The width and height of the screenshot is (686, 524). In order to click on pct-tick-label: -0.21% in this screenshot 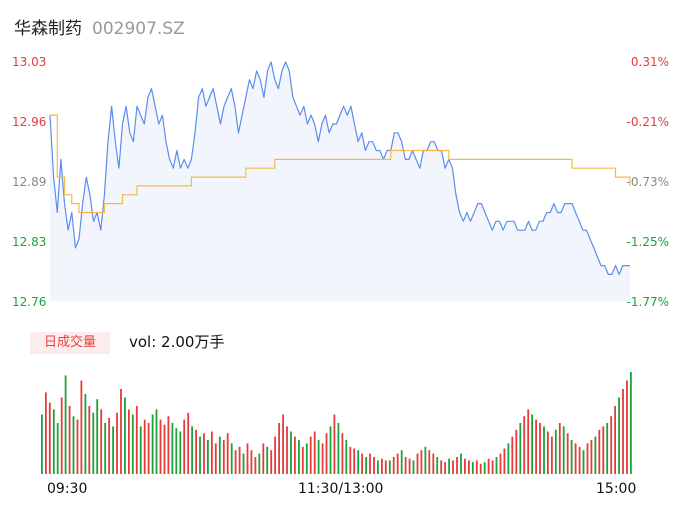, I will do `click(647, 122)`.